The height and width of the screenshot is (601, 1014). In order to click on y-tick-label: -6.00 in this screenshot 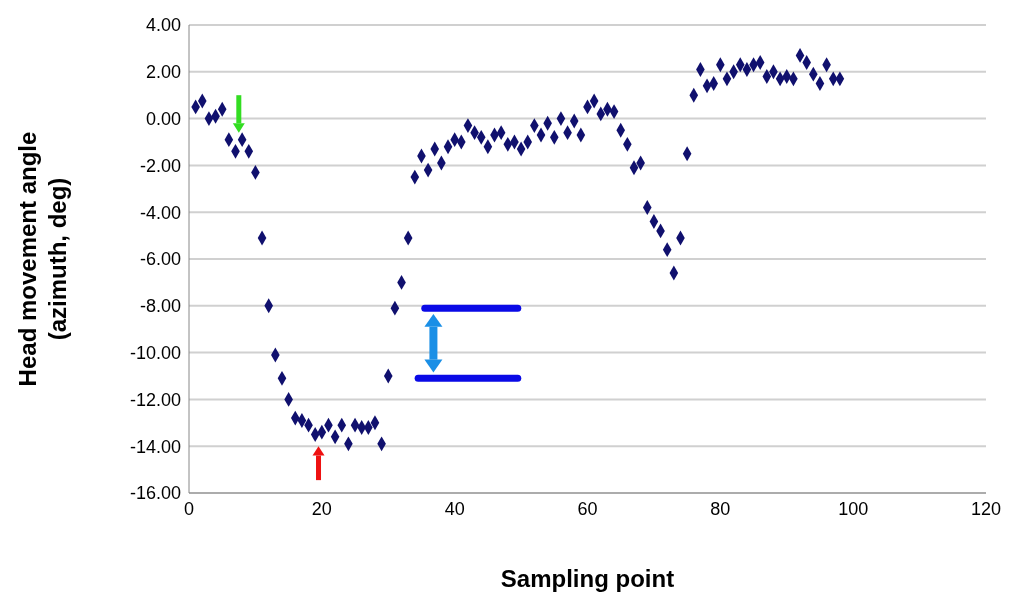, I will do `click(160, 259)`.